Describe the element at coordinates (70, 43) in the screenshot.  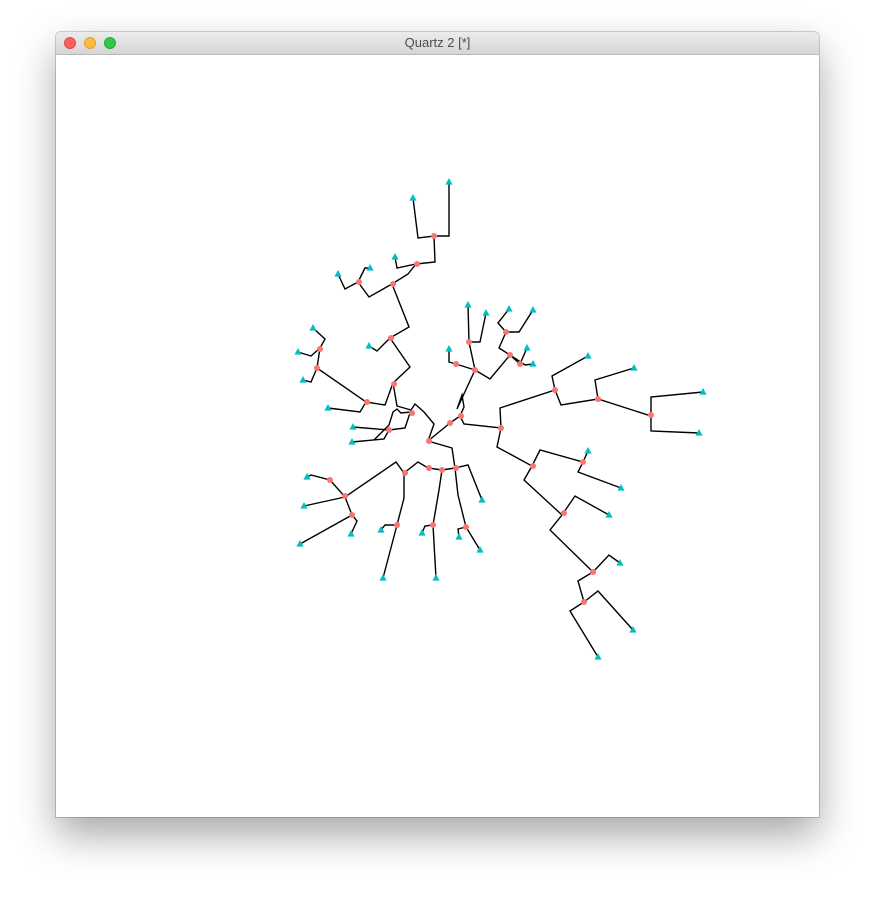
I see `close-button` at that location.